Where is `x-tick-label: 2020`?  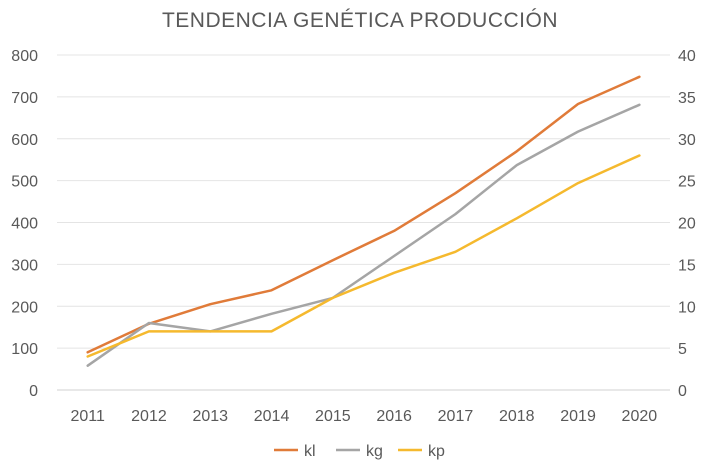
x-tick-label: 2020 is located at coordinates (640, 416).